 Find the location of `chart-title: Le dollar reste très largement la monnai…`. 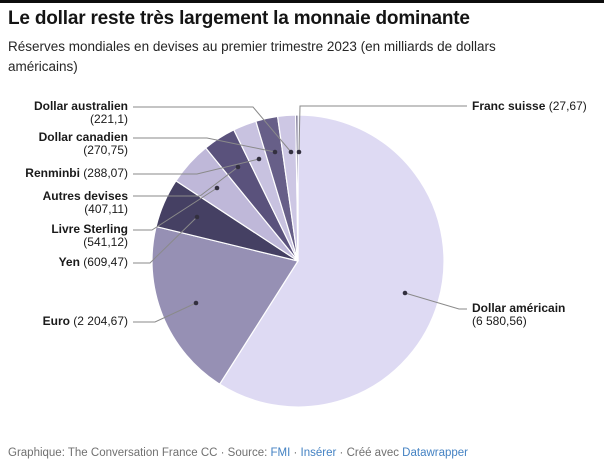

chart-title: Le dollar reste très largement la monnai… is located at coordinates (239, 18).